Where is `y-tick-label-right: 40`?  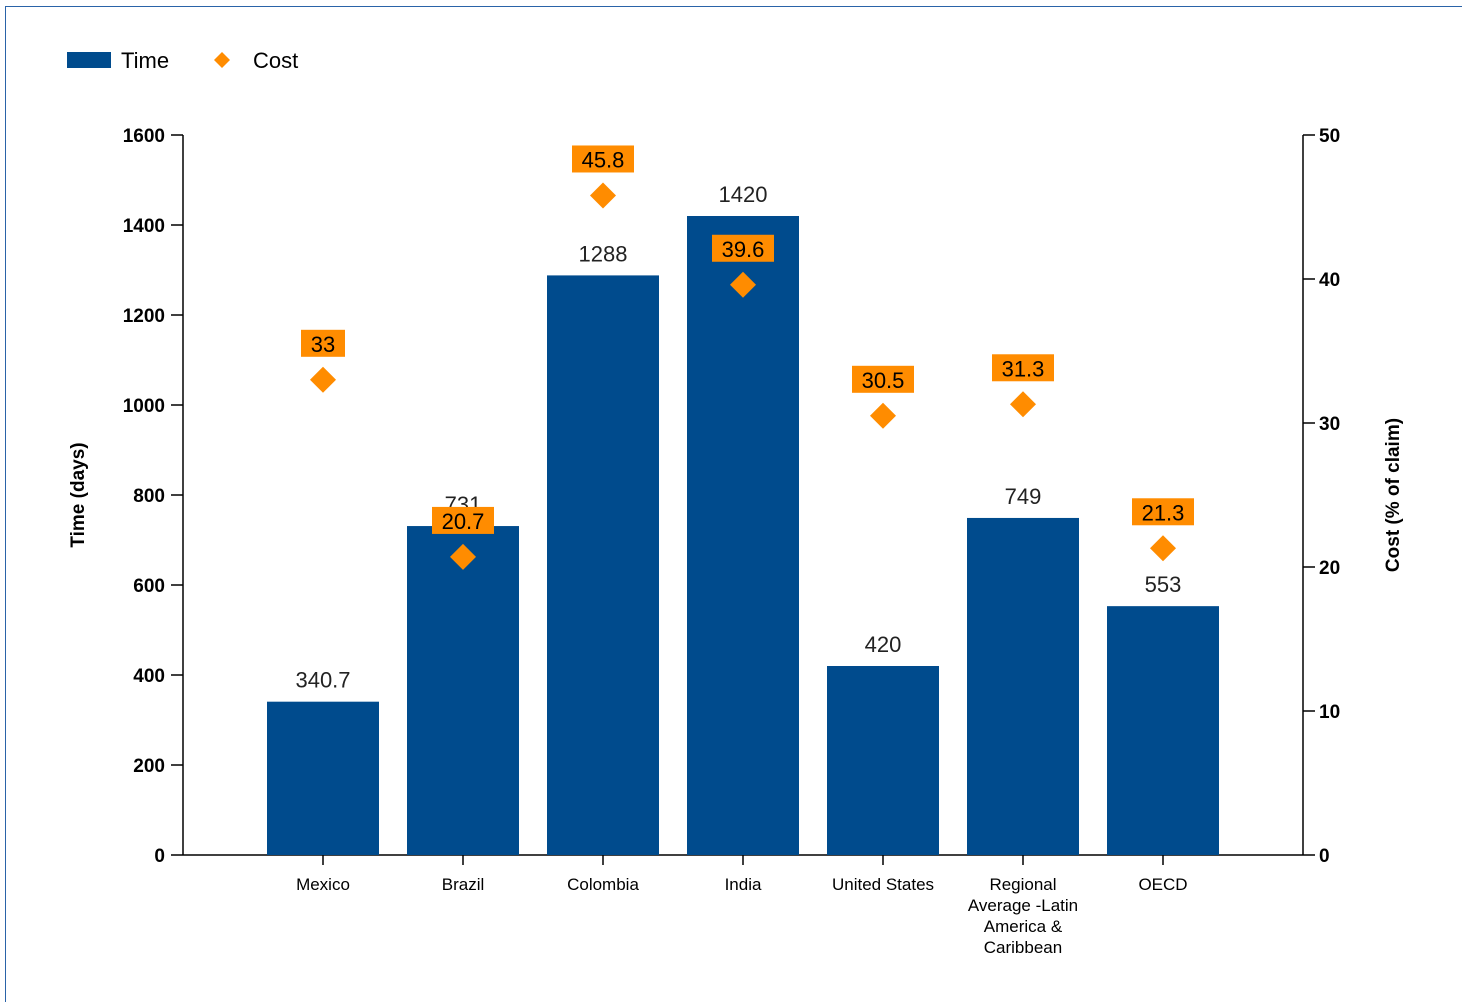
y-tick-label-right: 40 is located at coordinates (1329, 280).